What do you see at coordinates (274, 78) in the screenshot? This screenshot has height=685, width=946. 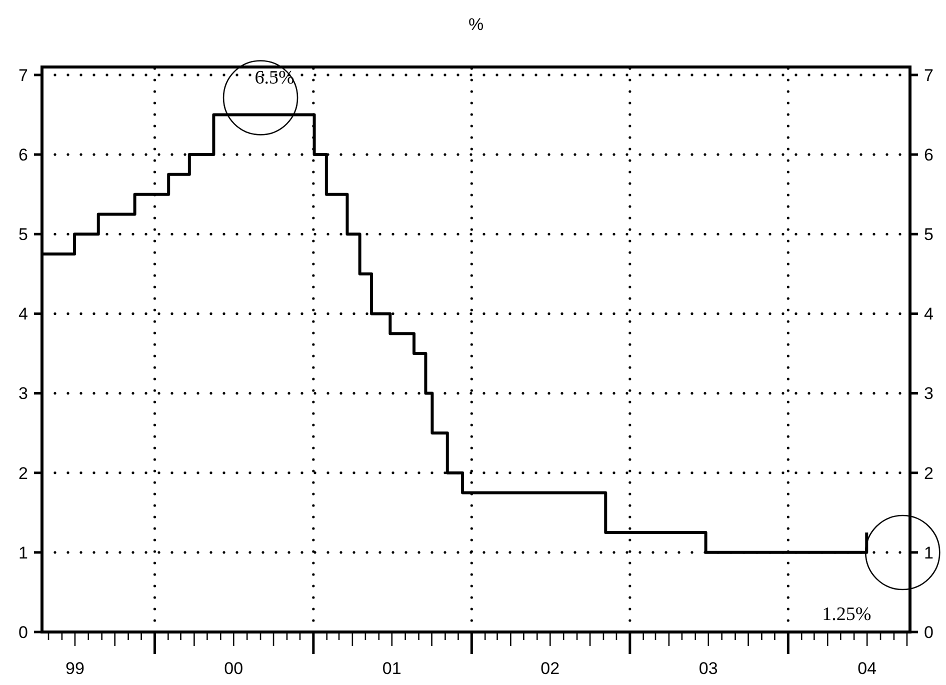 I see `annotation: 6.5%` at bounding box center [274, 78].